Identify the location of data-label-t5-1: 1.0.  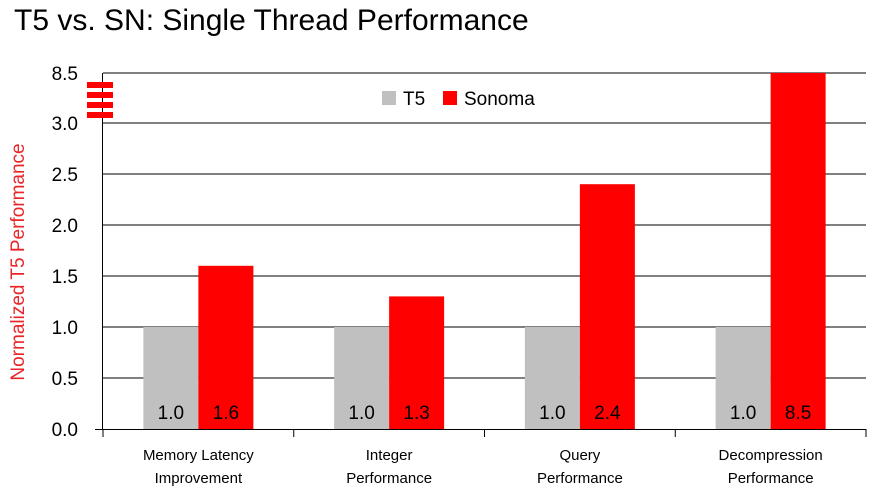
(171, 413).